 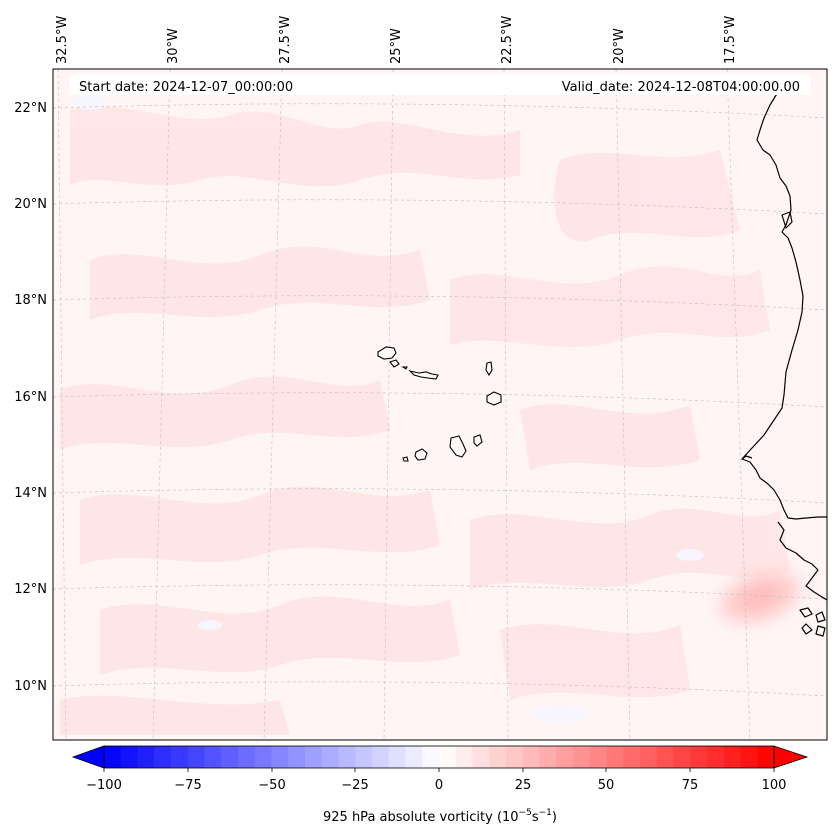 I want to click on coastline-mauritania-senegal, so click(x=784, y=305).